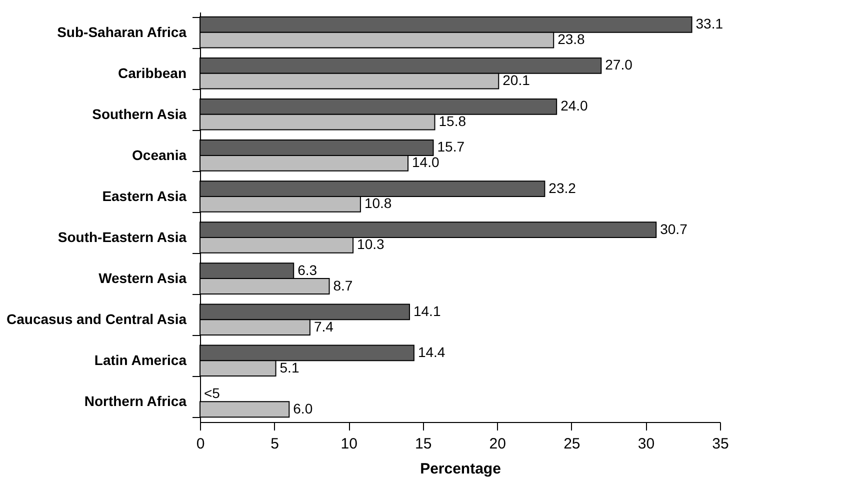 The image size is (849, 499). I want to click on x-tick-label: 15, so click(423, 444).